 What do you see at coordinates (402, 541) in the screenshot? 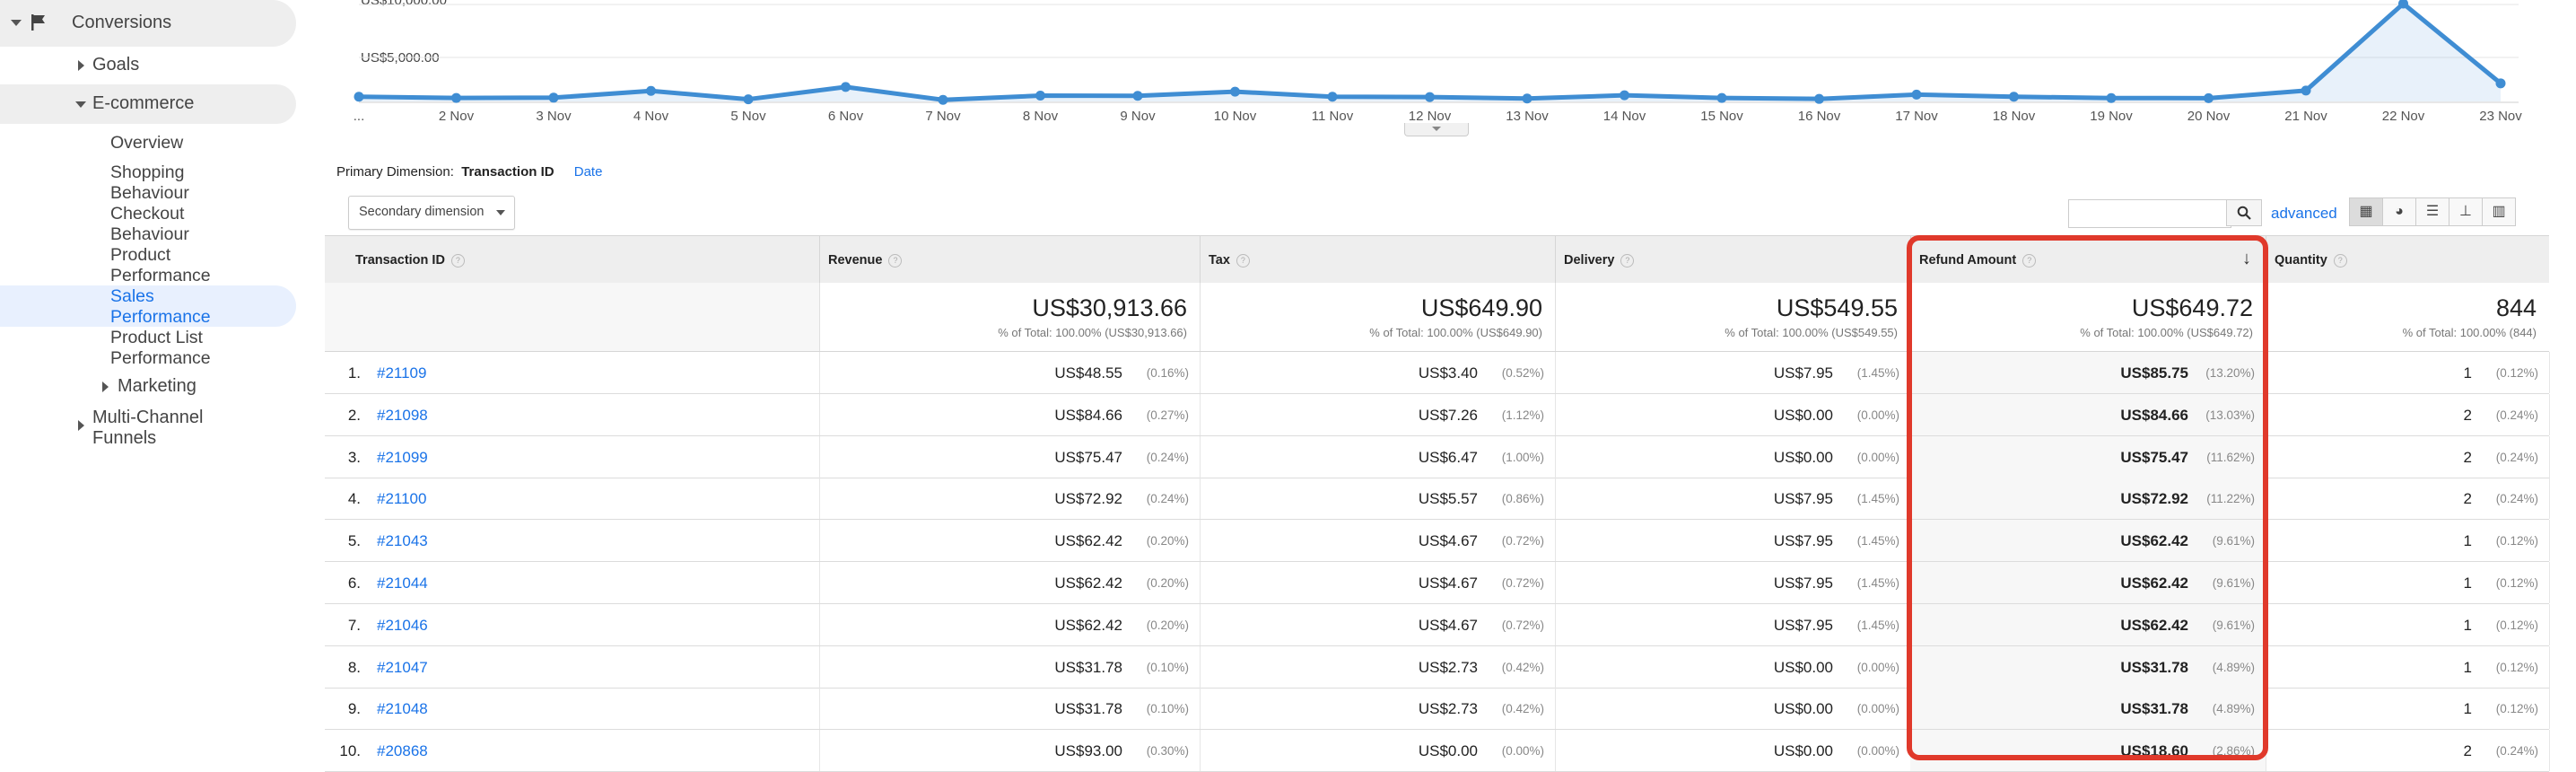
I see `transaction-id-link: #21043` at bounding box center [402, 541].